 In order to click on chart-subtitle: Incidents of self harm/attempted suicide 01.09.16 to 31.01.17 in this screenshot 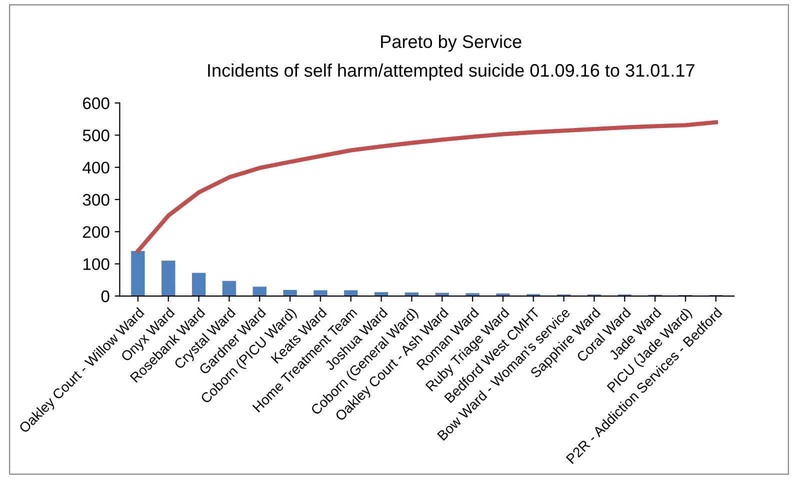, I will do `click(451, 72)`.